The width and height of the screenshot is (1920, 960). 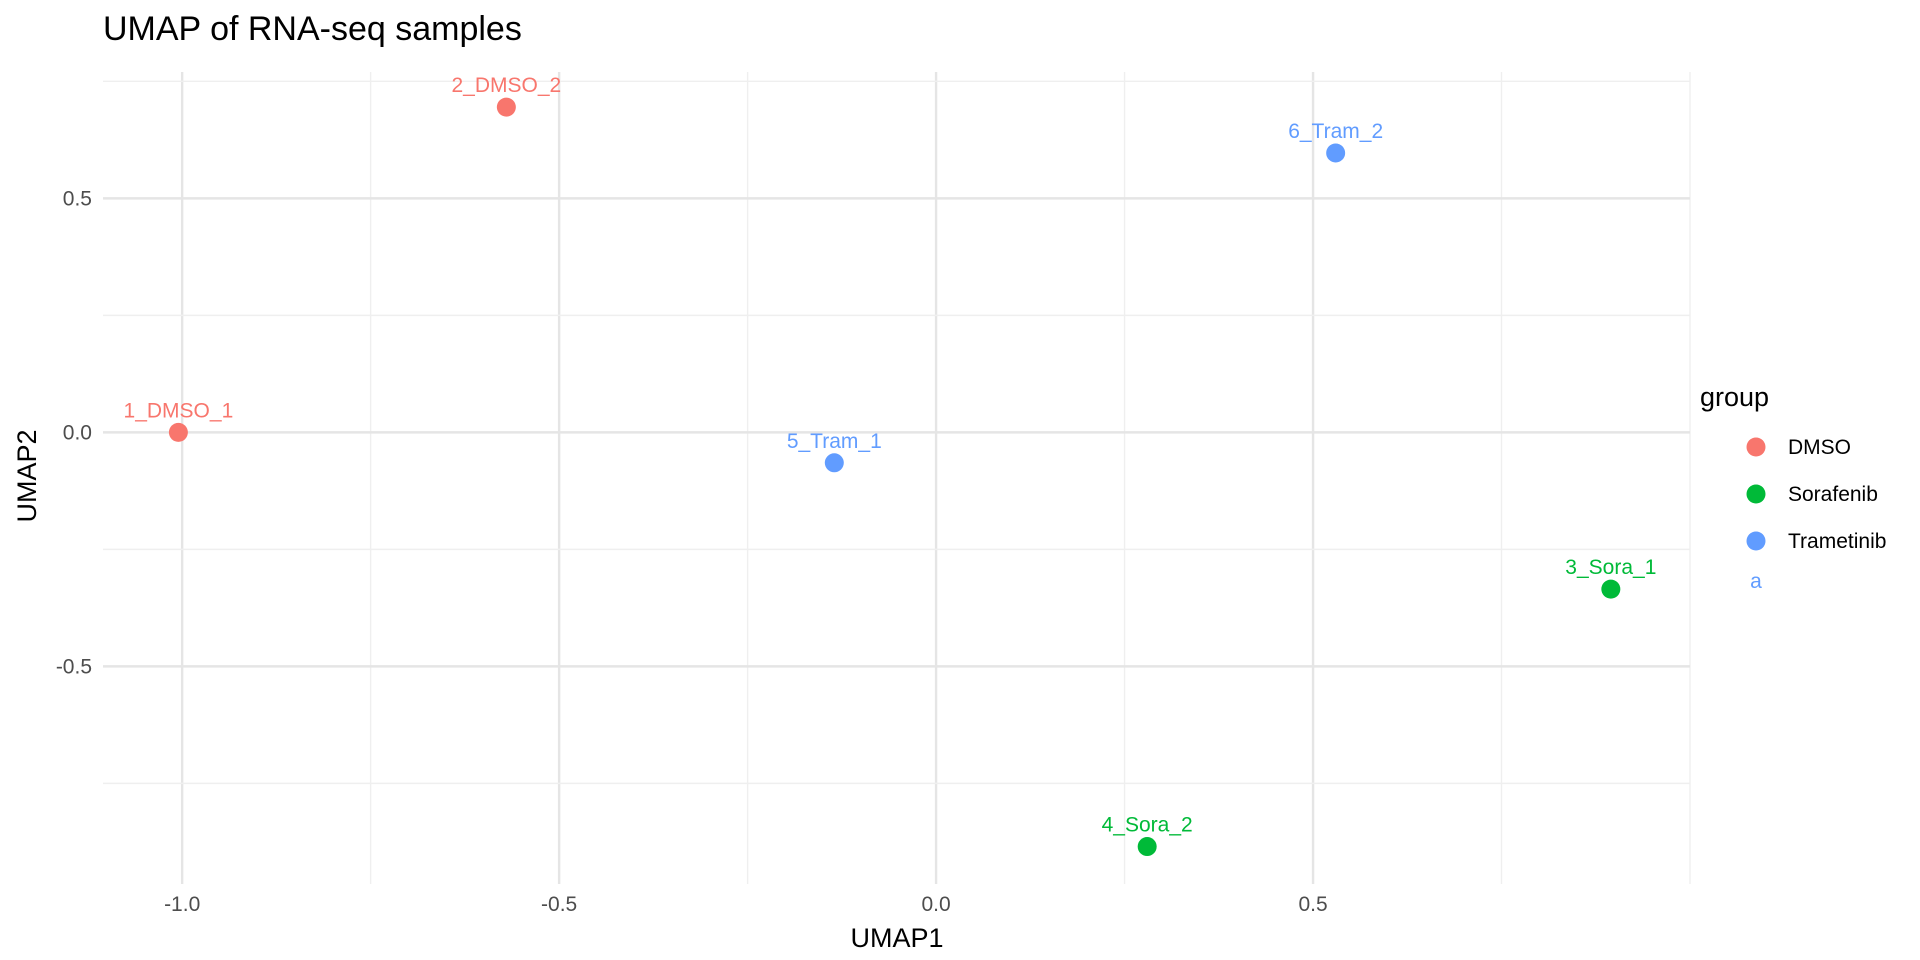 What do you see at coordinates (935, 904) in the screenshot?
I see `x-tick-label: 0.0` at bounding box center [935, 904].